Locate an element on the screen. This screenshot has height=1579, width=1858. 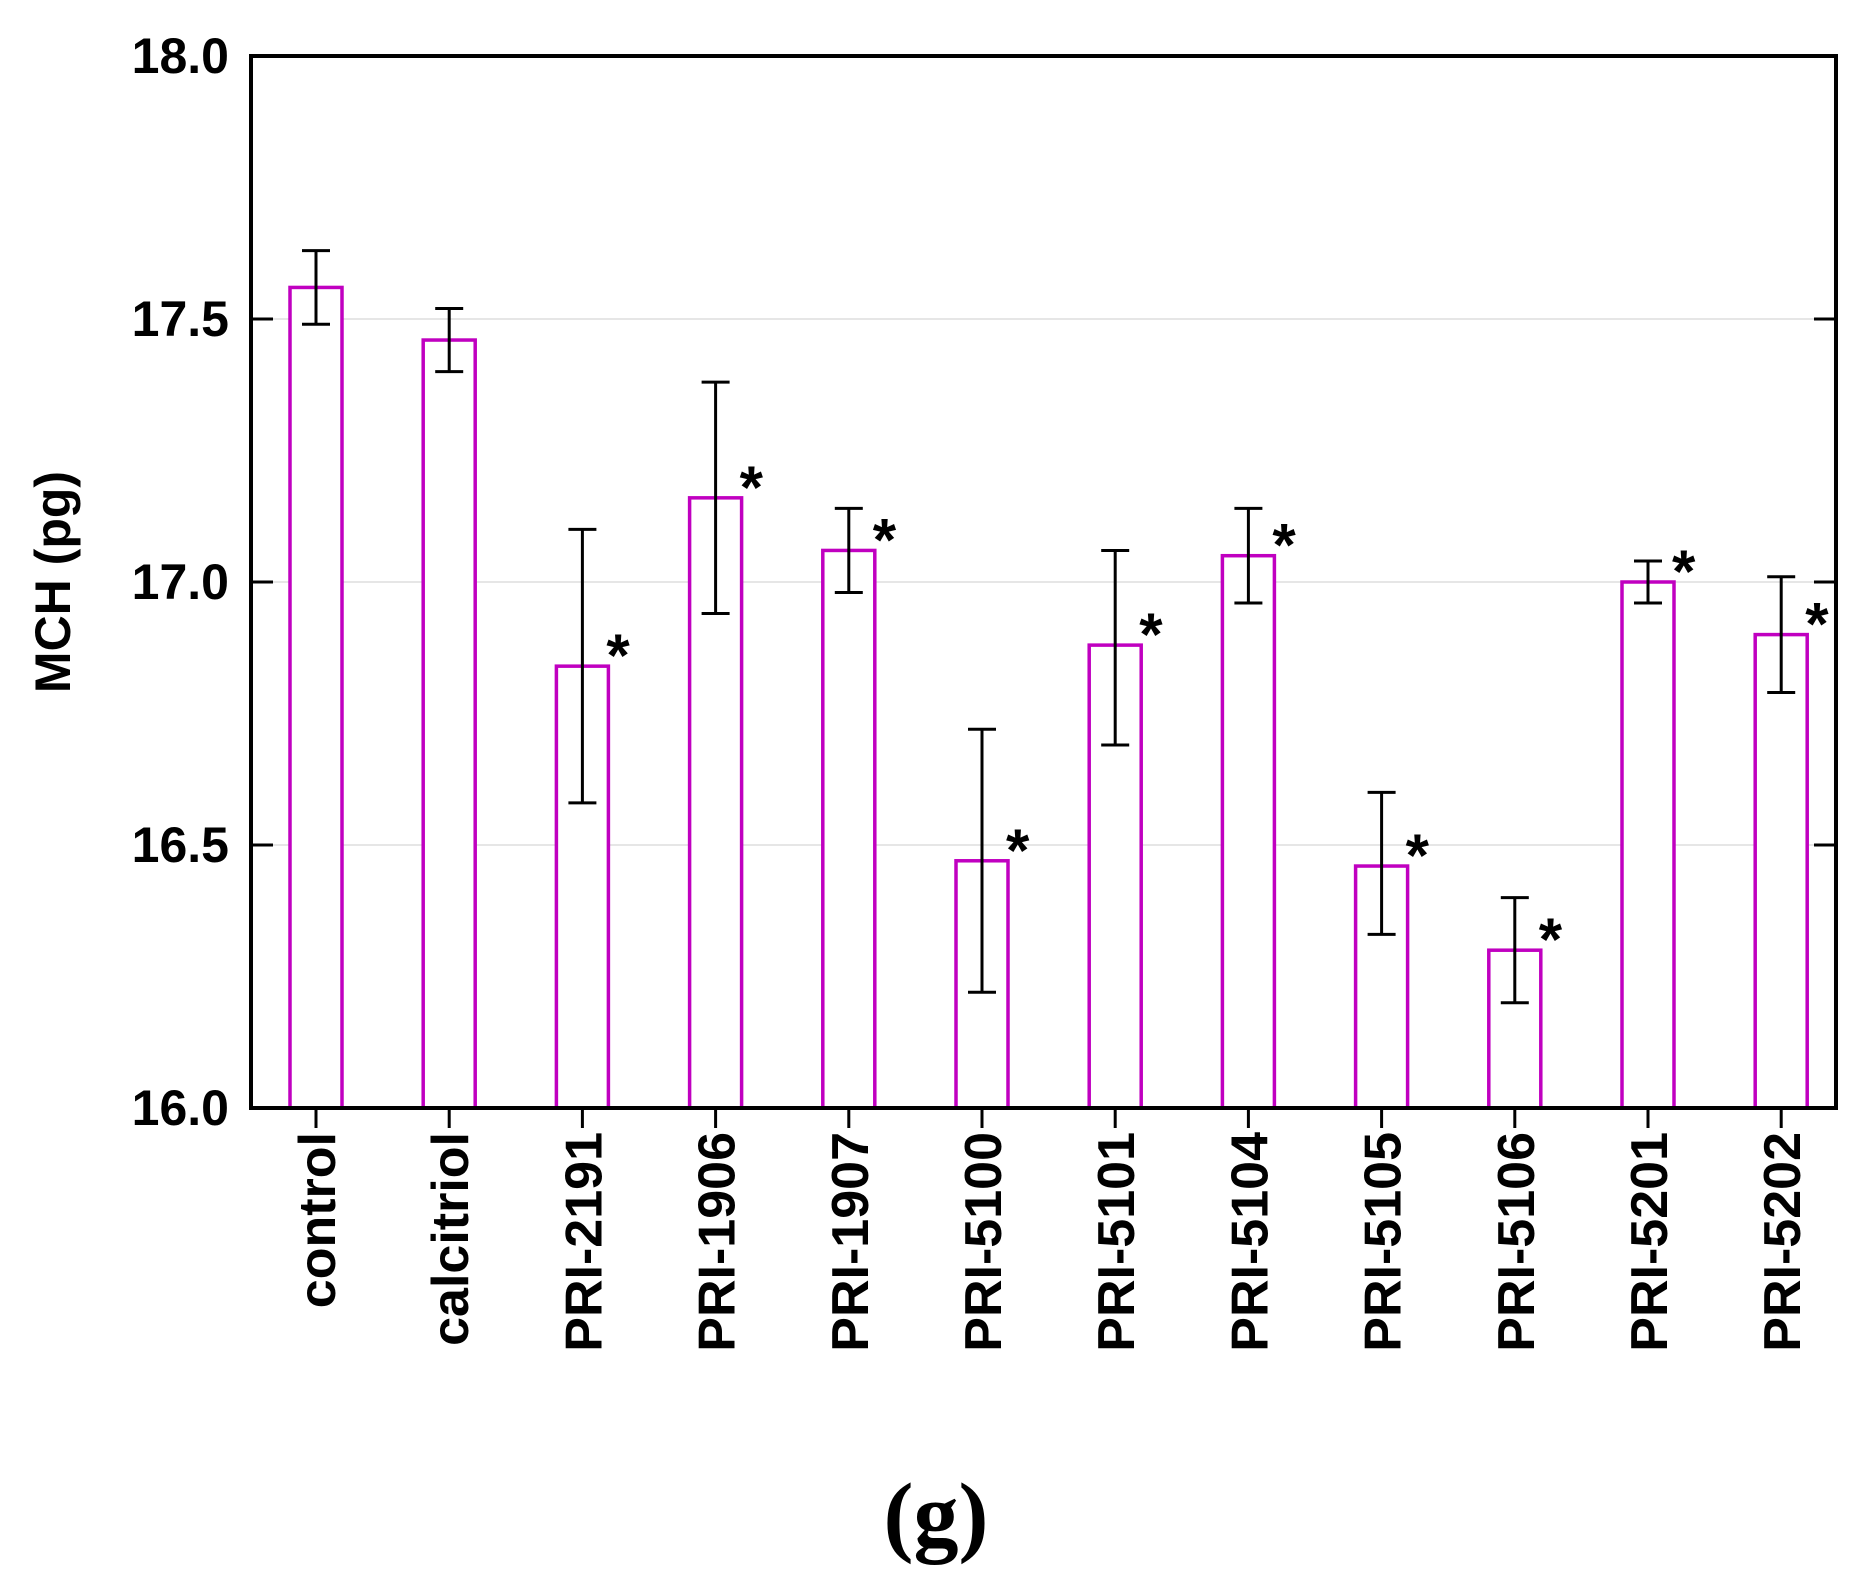
x-tick-label: PRI-5201 is located at coordinates (1650, 1242).